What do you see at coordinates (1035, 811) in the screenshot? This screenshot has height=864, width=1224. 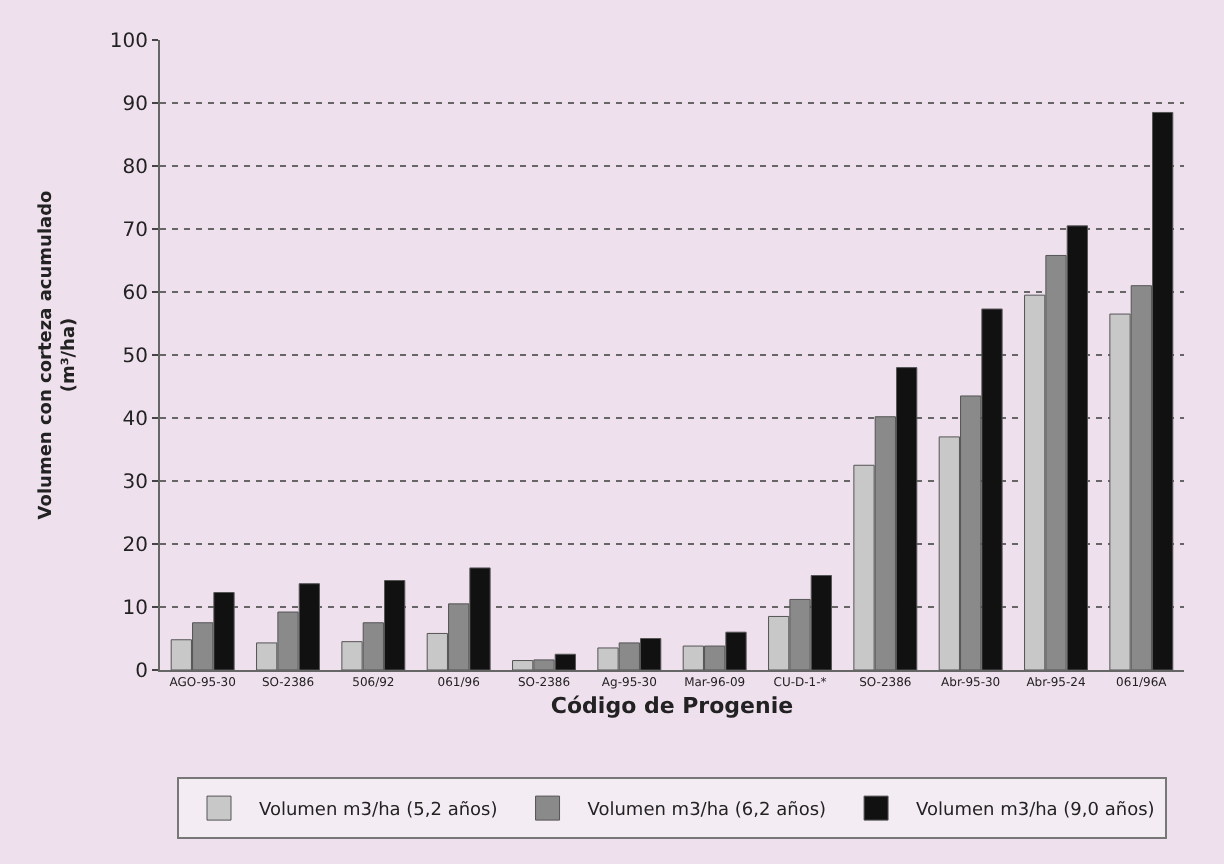 I see `legend-label: Volumen m3/ha (9,0 años)` at bounding box center [1035, 811].